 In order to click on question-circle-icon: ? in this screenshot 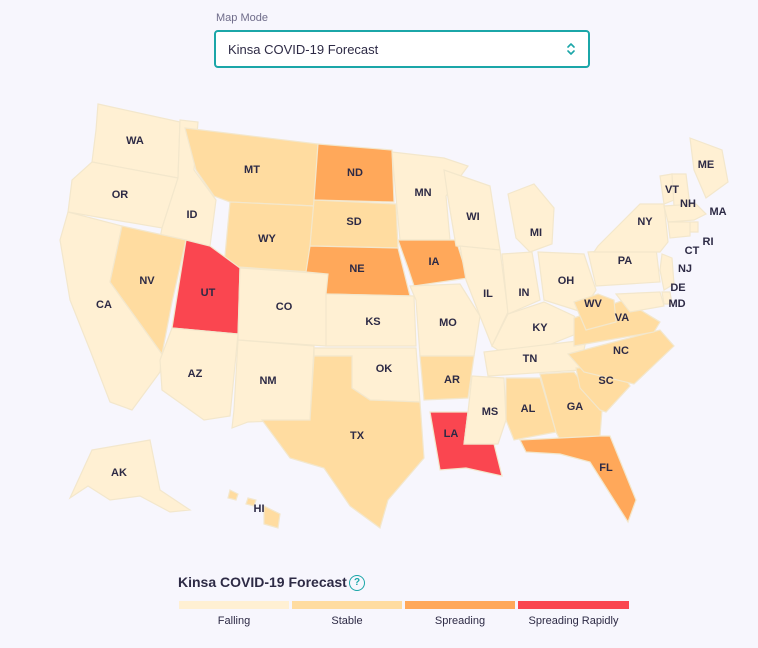, I will do `click(357, 583)`.